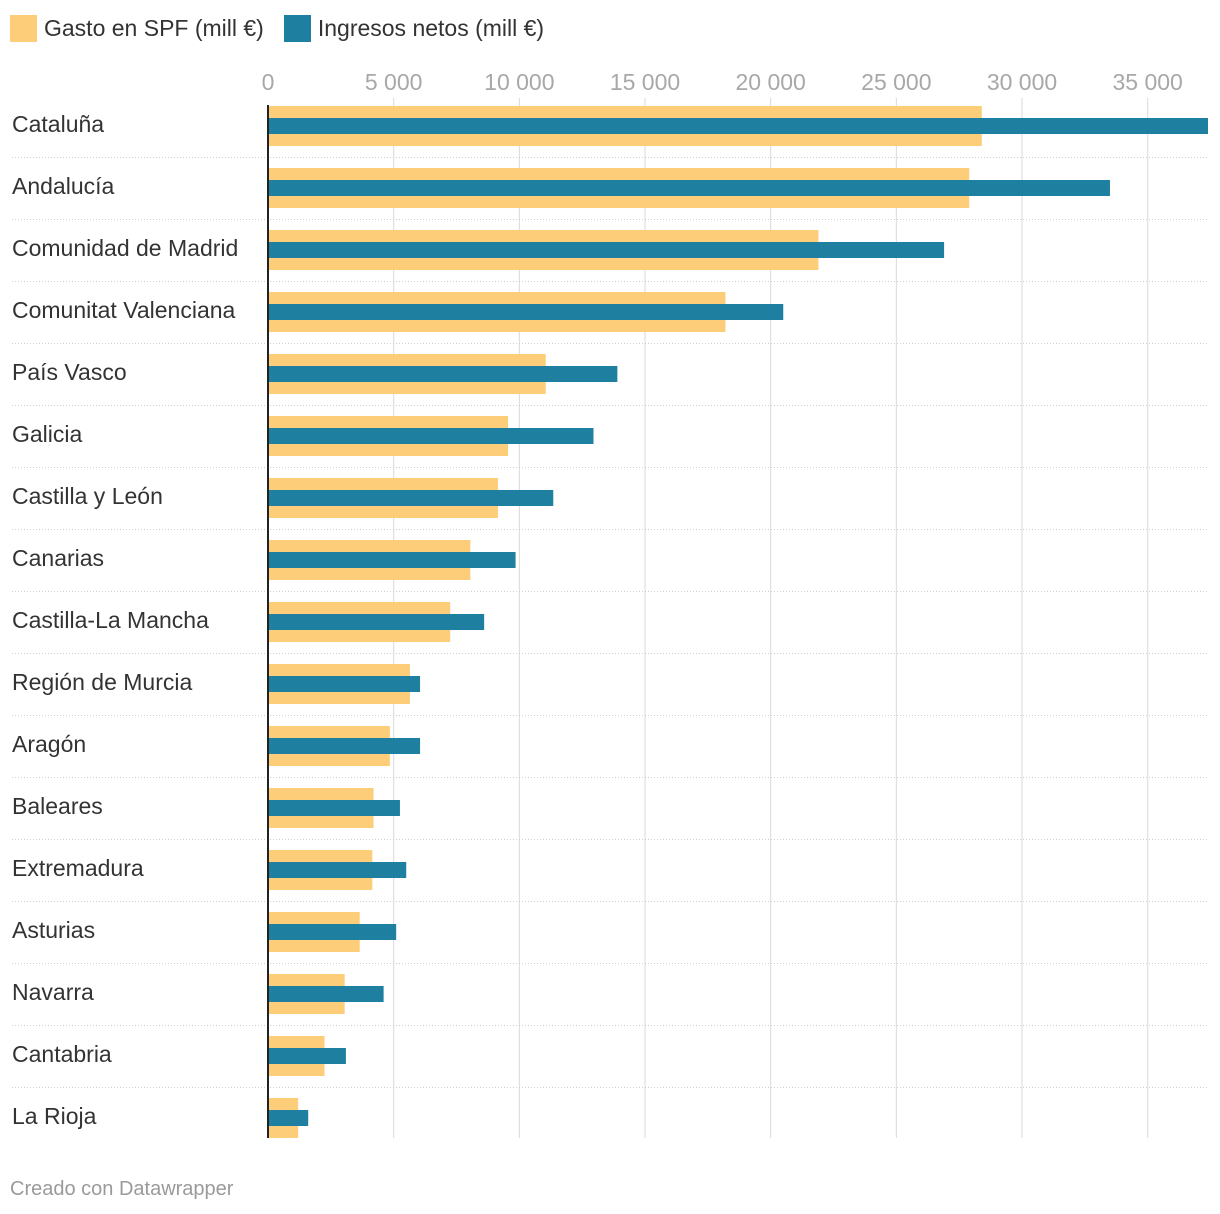 This screenshot has width=1220, height=1214. I want to click on legend-item-gasto: Gasto en SPF (mill €), so click(137, 28).